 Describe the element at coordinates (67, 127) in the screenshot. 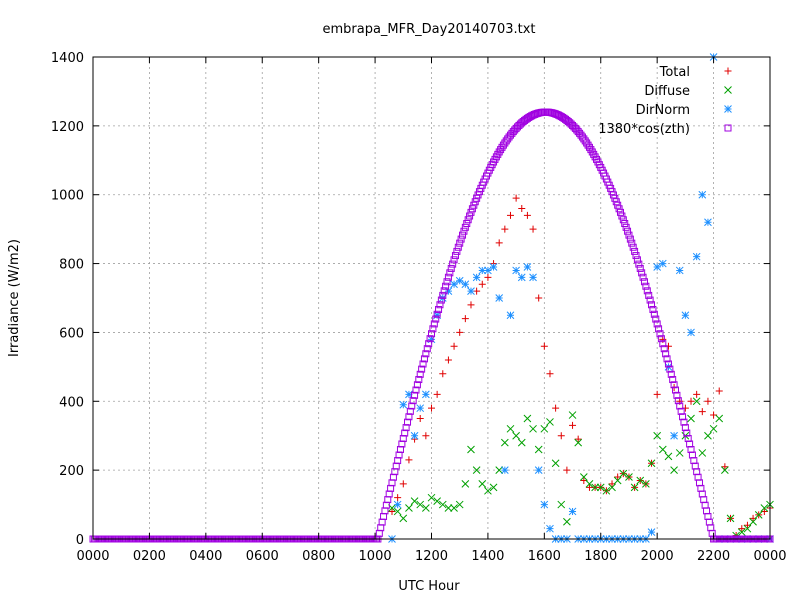

I see `y-tick-label: 1200` at that location.